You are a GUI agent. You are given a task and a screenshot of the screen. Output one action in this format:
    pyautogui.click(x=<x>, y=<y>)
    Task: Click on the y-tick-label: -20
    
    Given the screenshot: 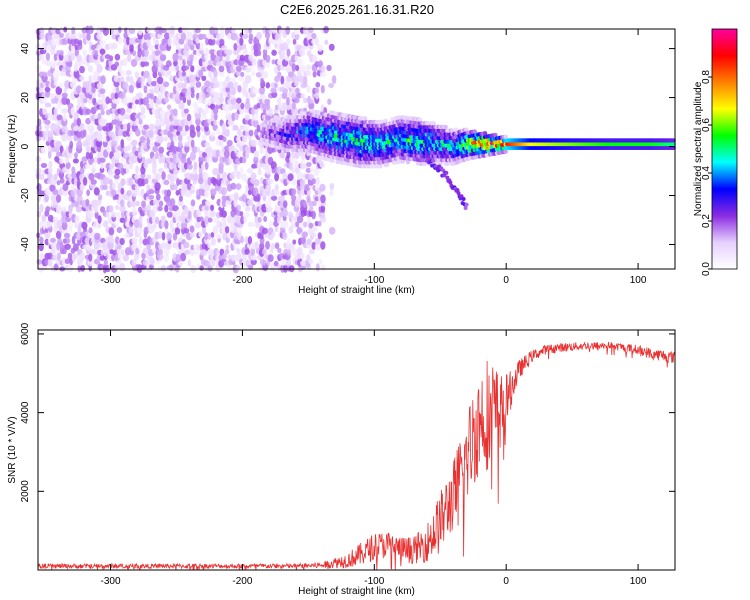 What is the action you would take?
    pyautogui.click(x=25, y=195)
    